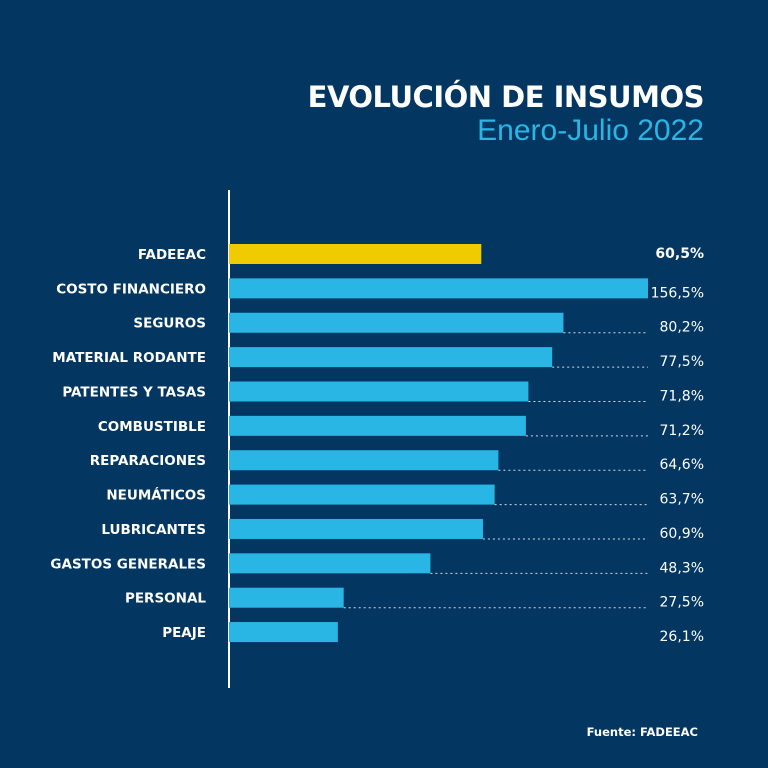 The width and height of the screenshot is (768, 768). Describe the element at coordinates (590, 130) in the screenshot. I see `chart-subtitle: Enero-Julio 2022` at that location.